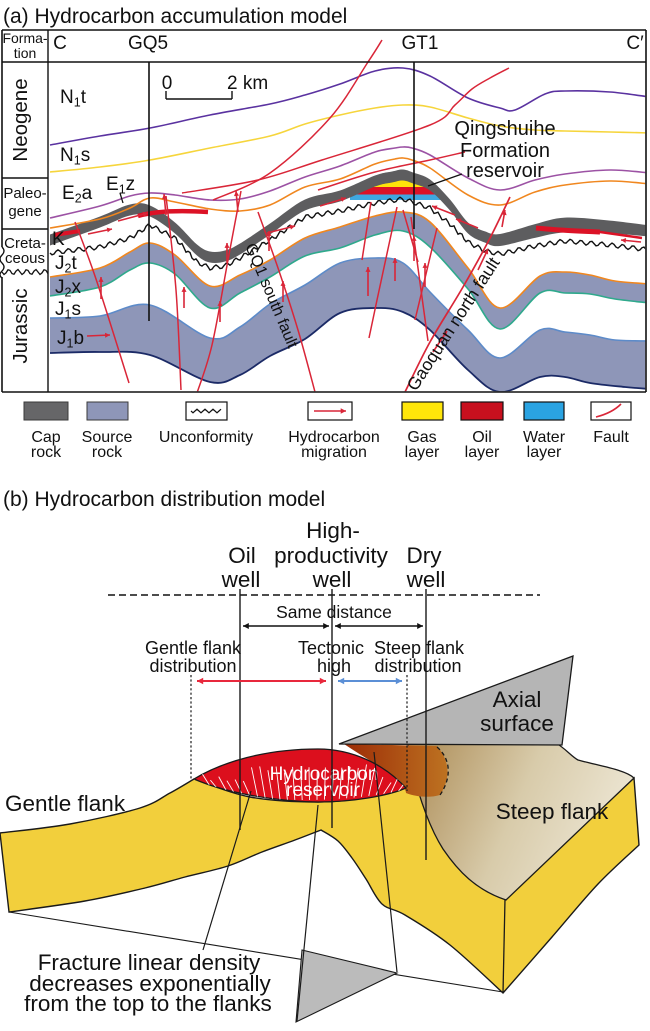  What do you see at coordinates (148, 1003) in the screenshot?
I see `svg-text: from the top to the flanks` at bounding box center [148, 1003].